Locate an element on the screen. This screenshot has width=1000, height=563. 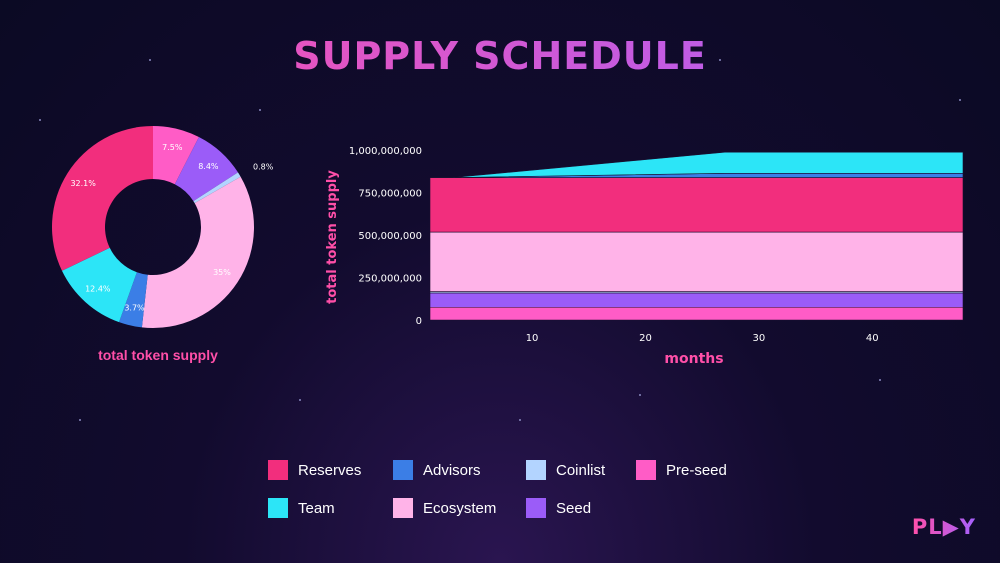
donut-label-advisors: 3.7% is located at coordinates (134, 307).